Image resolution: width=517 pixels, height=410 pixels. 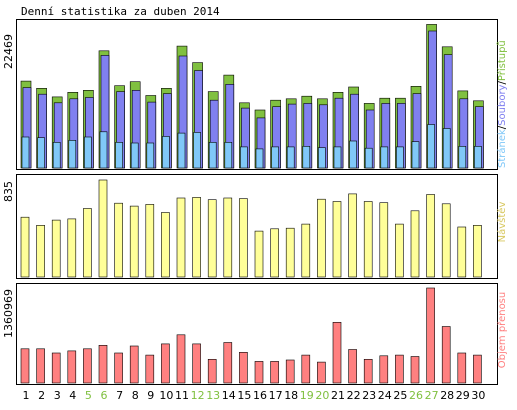 What do you see at coordinates (41, 395) in the screenshot?
I see `day-label-2: 2` at bounding box center [41, 395].